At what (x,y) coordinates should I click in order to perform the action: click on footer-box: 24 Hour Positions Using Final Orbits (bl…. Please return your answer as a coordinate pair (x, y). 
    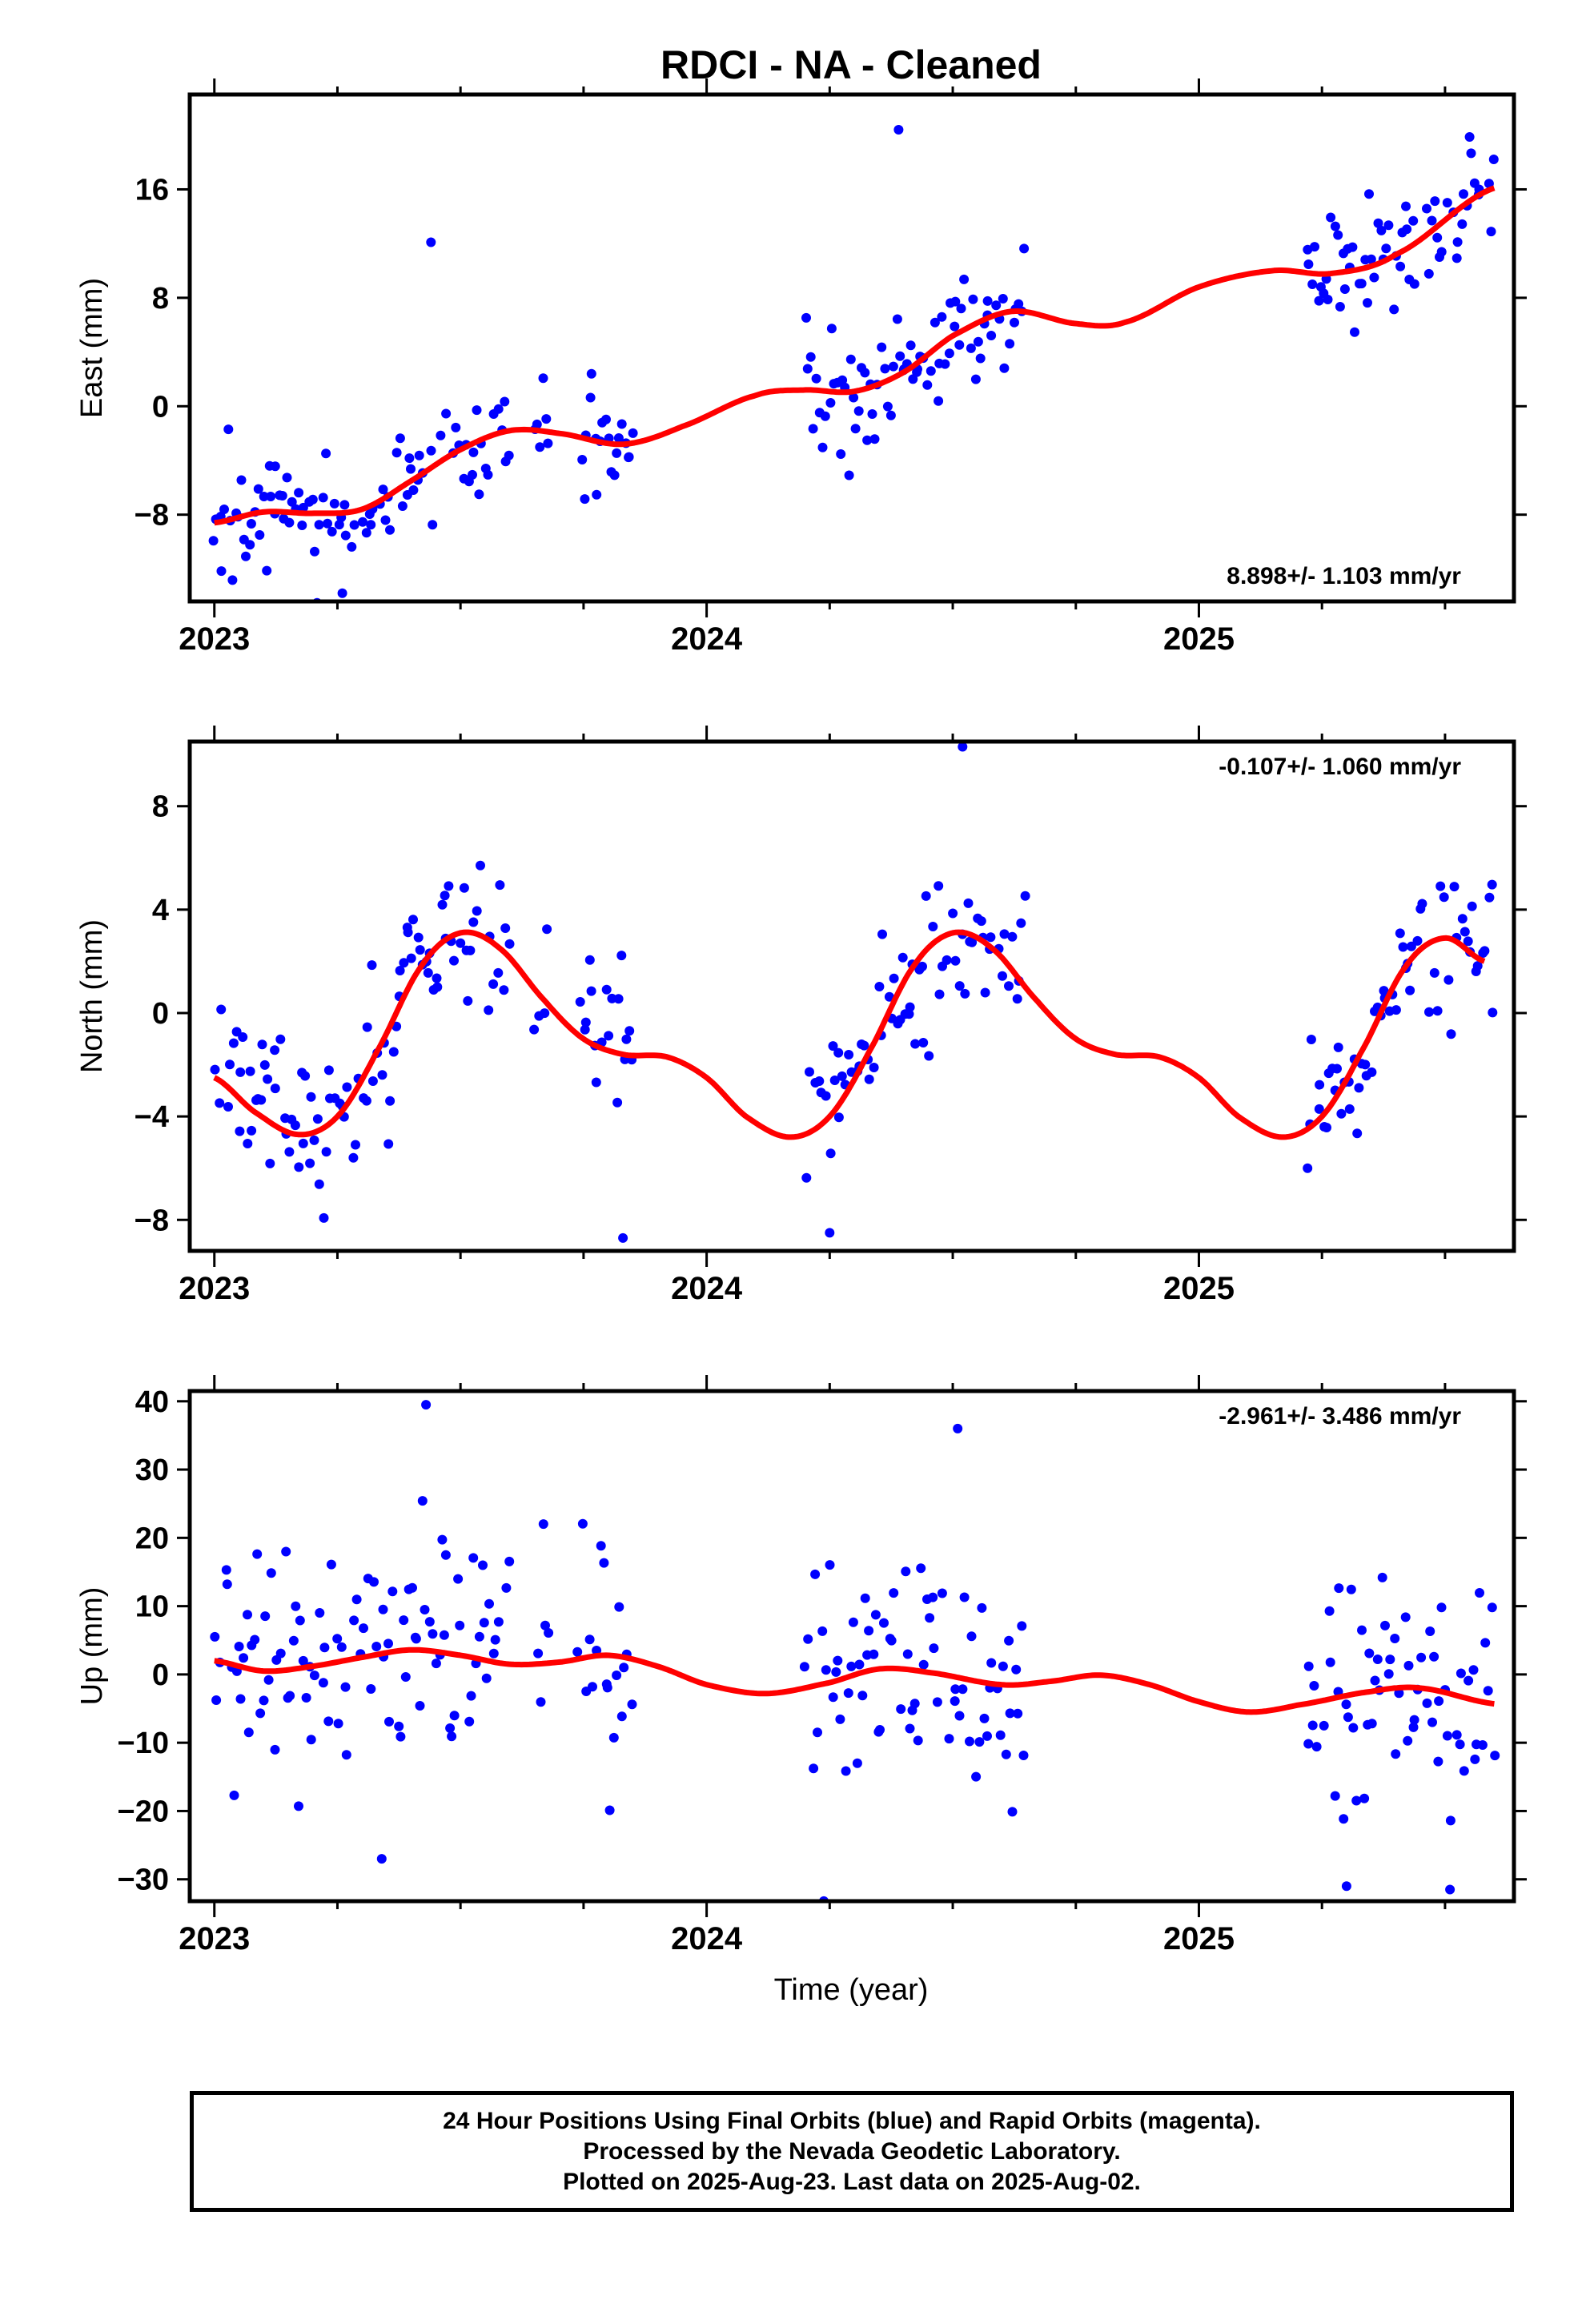
    Looking at the image, I should click on (852, 2151).